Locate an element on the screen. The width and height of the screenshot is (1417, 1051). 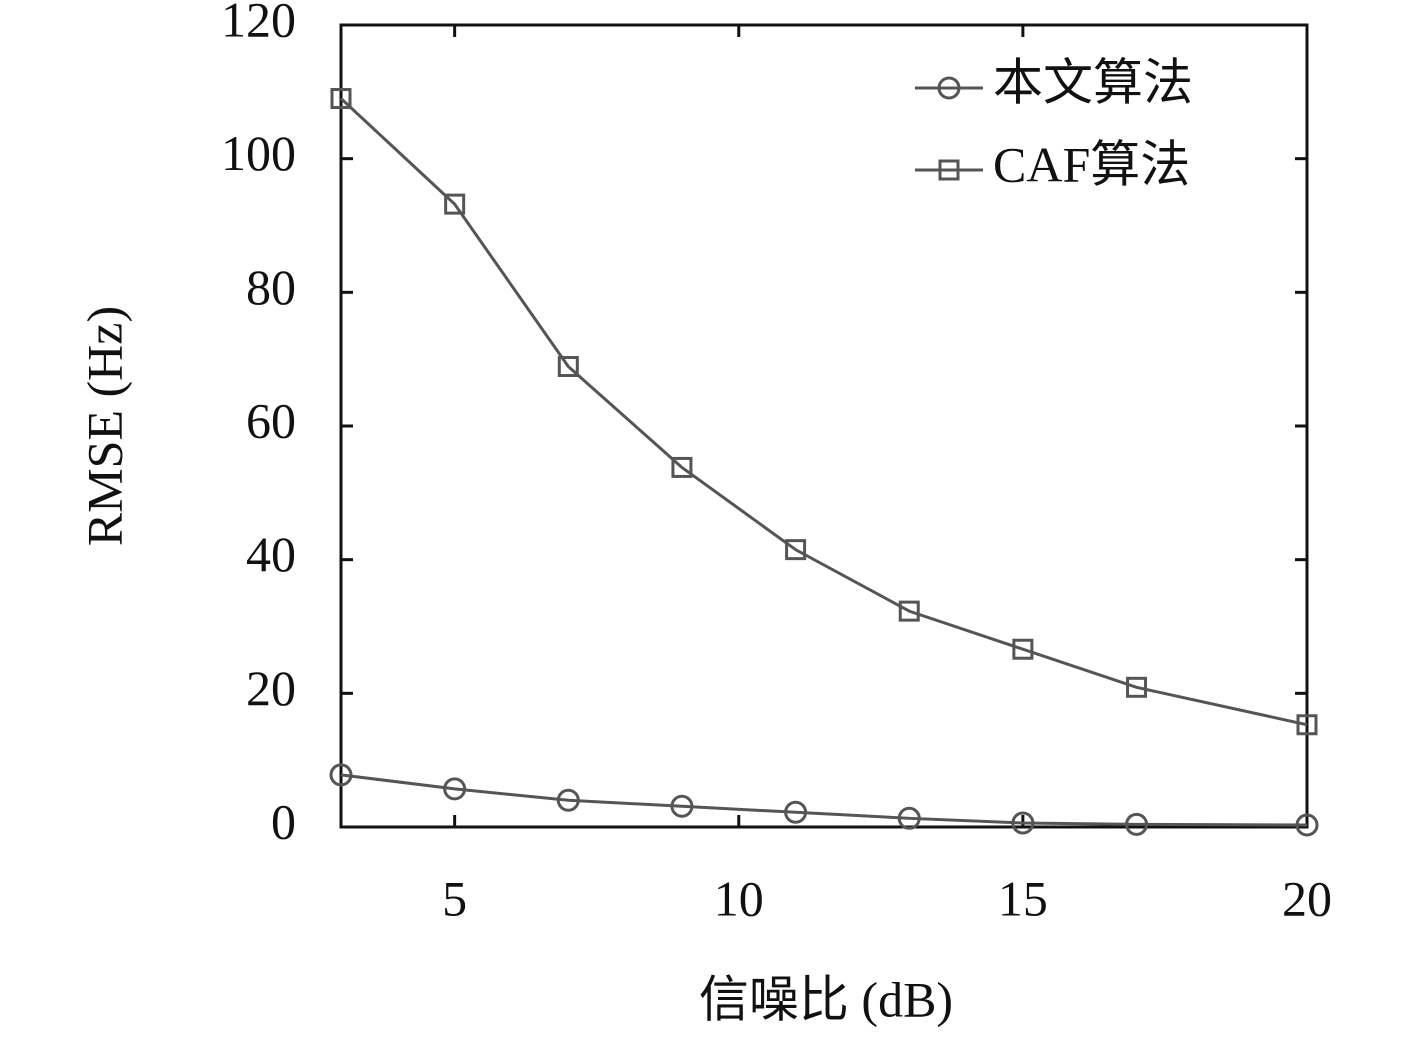
x-axis-label: 信噪比 (dB) is located at coordinates (826, 999).